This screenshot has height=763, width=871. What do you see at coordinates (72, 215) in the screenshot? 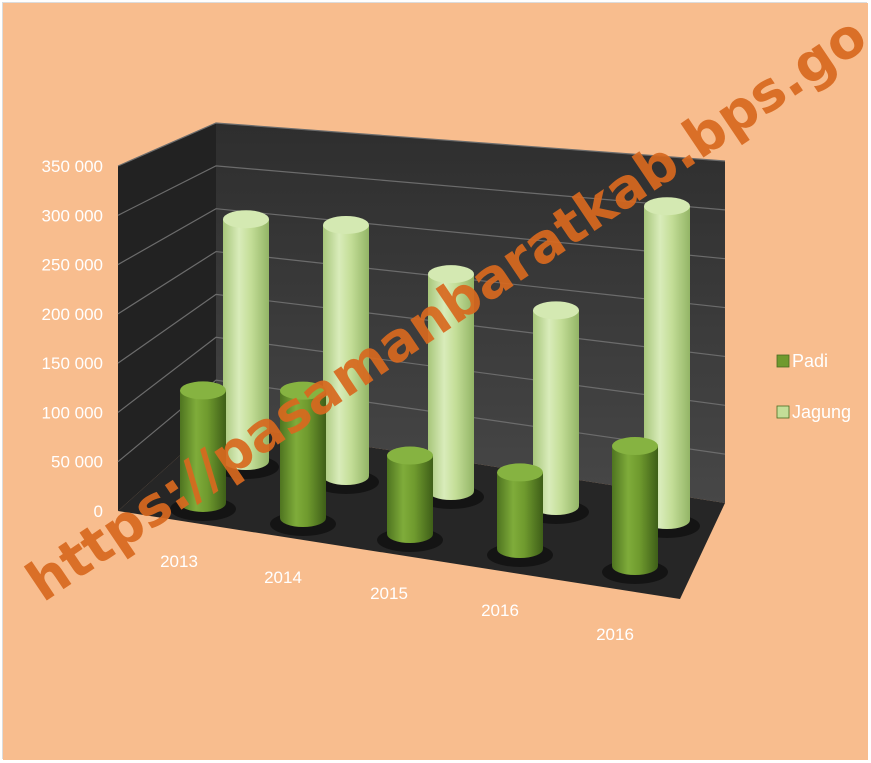
I see `y-tick-label: 300 000` at bounding box center [72, 215].